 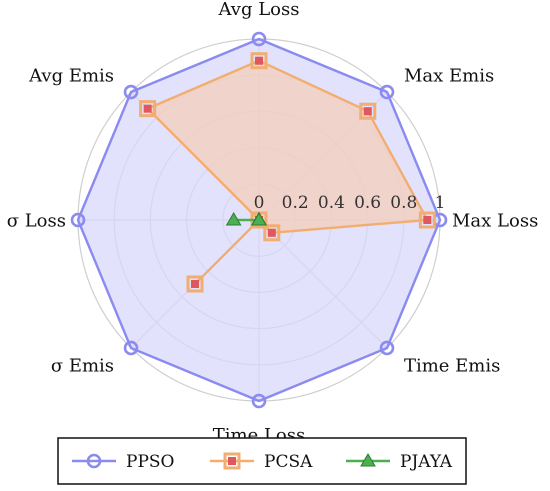 I want to click on point-pjaya-loss, so click(x=233, y=219).